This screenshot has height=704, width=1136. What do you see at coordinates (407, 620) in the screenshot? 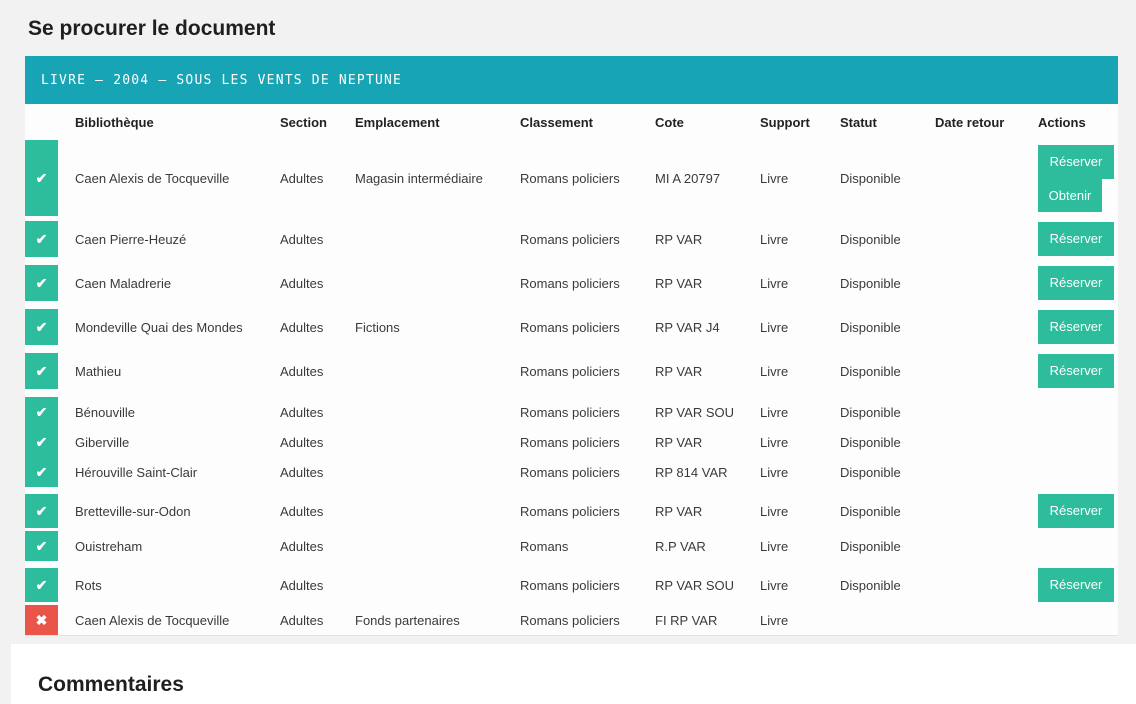
I see `cell-location: Fonds partenaires` at bounding box center [407, 620].